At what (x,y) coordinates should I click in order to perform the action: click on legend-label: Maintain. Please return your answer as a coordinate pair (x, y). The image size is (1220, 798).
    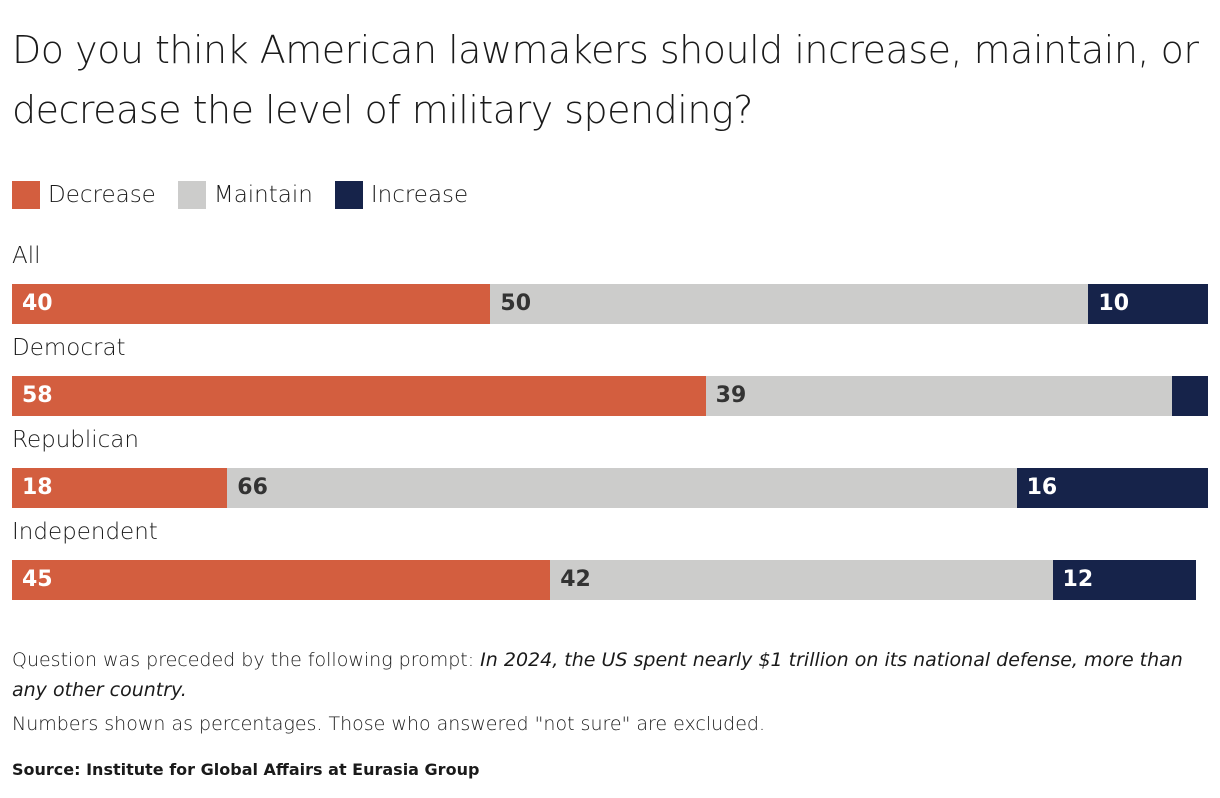
    Looking at the image, I should click on (263, 195).